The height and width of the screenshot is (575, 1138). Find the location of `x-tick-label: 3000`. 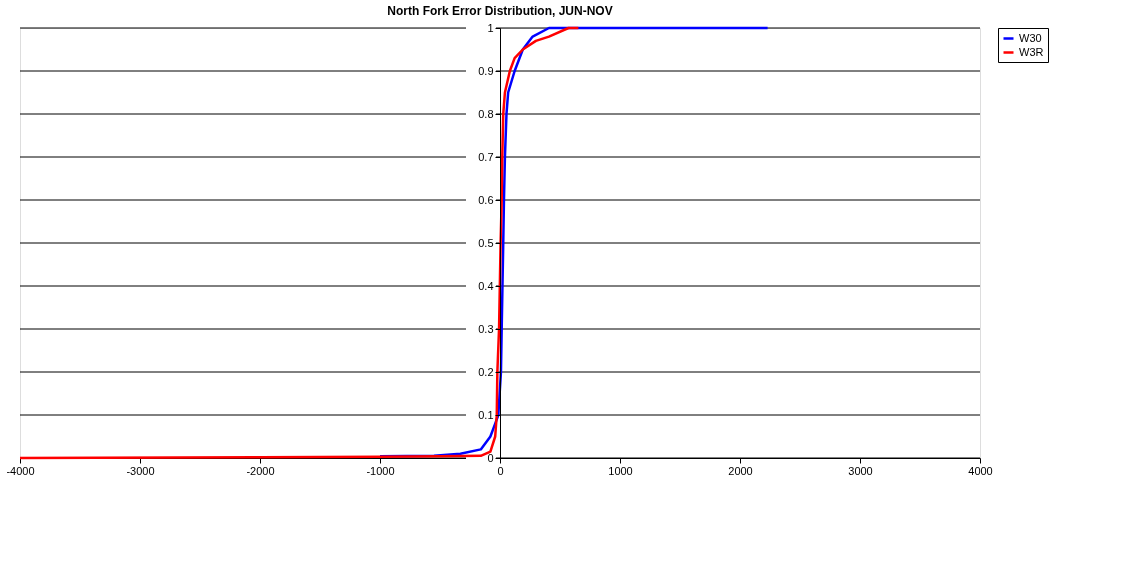

x-tick-label: 3000 is located at coordinates (860, 470).